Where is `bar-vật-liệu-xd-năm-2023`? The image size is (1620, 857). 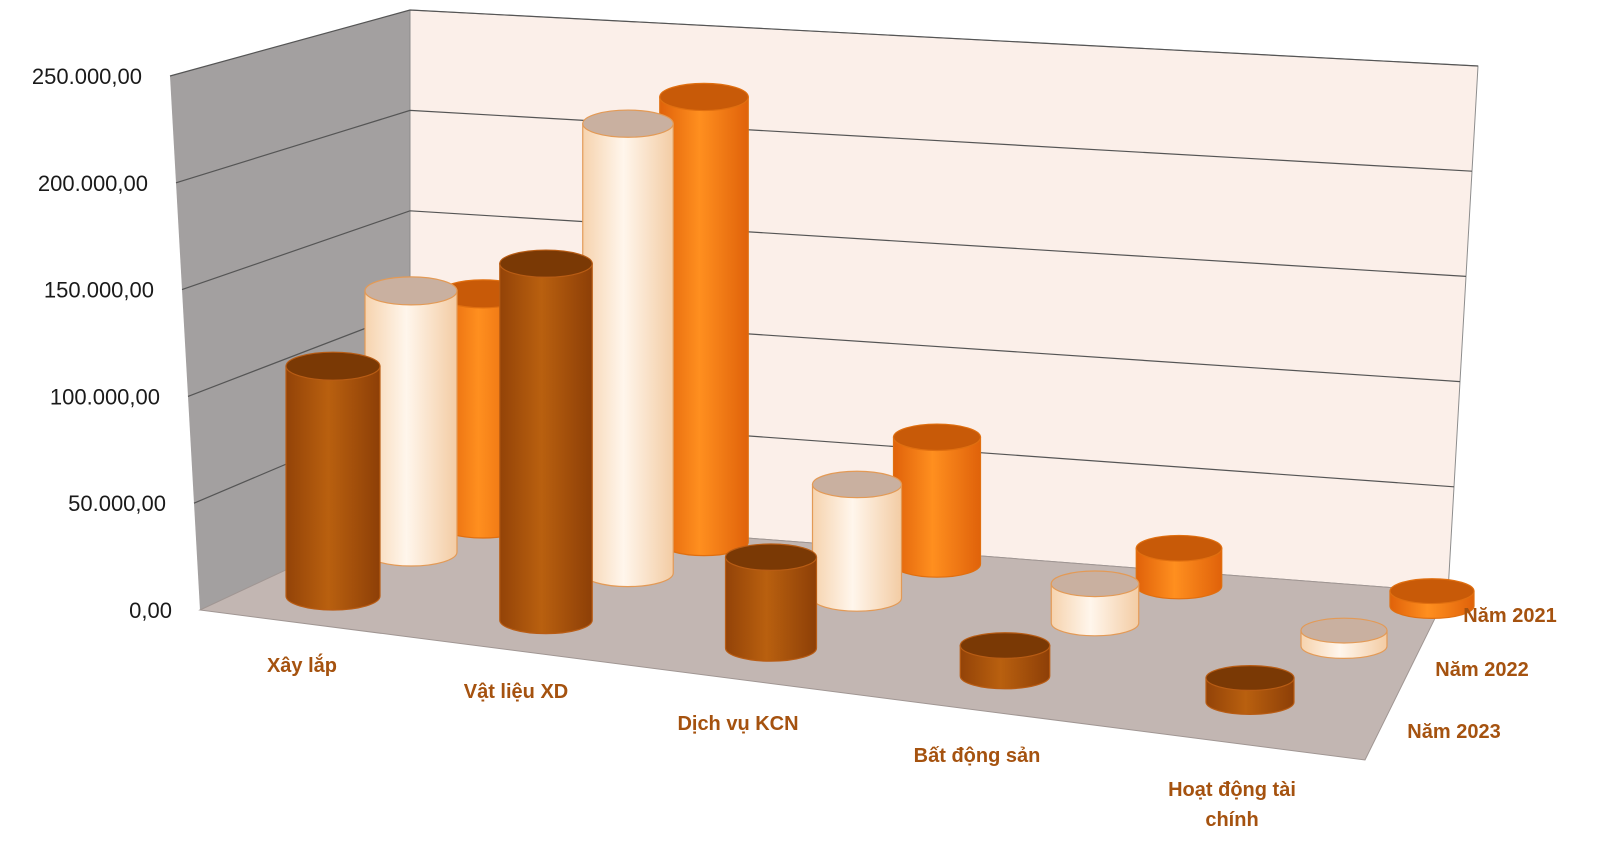 bar-vật-liệu-xd-năm-2023 is located at coordinates (546, 442).